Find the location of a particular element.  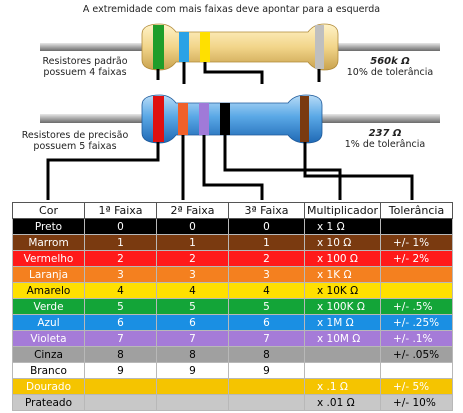

cell-color-name: Branco is located at coordinates (48, 370).